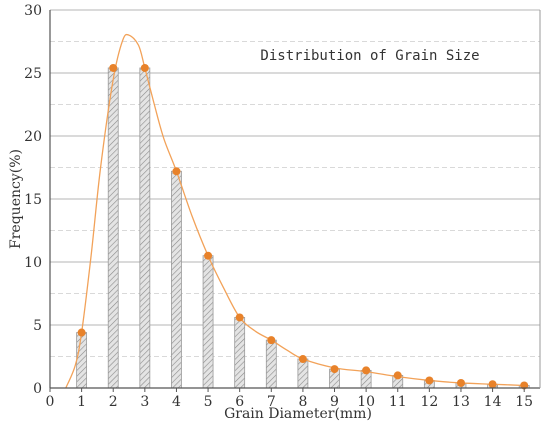 This screenshot has height=431, width=550. What do you see at coordinates (81, 402) in the screenshot?
I see `x-tick-label: 1` at bounding box center [81, 402].